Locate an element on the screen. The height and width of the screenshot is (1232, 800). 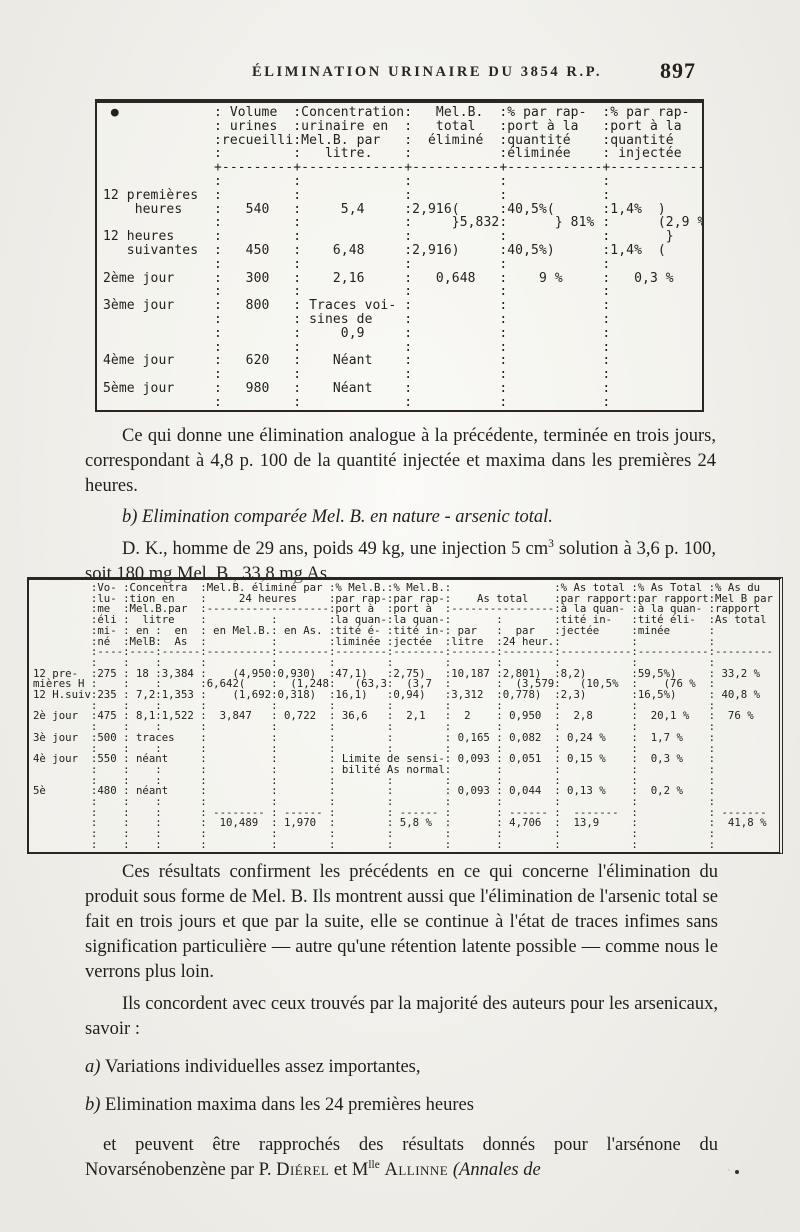
table-1-line: : : sines de : : : is located at coordinates (403, 319).